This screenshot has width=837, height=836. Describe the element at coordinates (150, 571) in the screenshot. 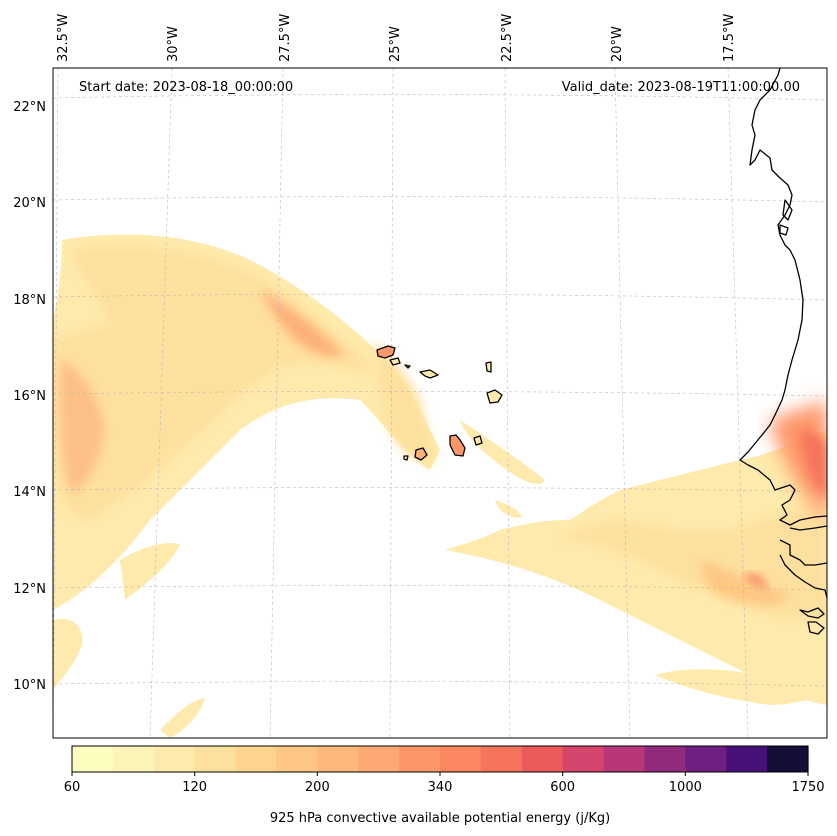

I see `cape-west-patch` at that location.